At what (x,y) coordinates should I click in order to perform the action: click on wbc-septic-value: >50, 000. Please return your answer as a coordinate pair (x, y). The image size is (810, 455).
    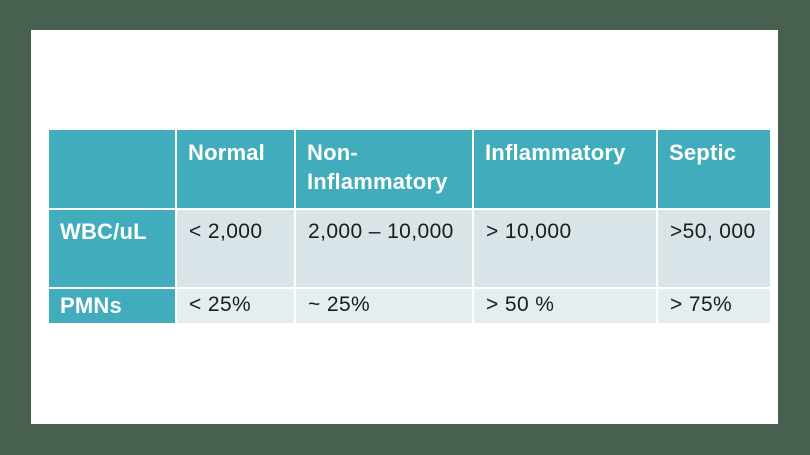
    Looking at the image, I should click on (714, 248).